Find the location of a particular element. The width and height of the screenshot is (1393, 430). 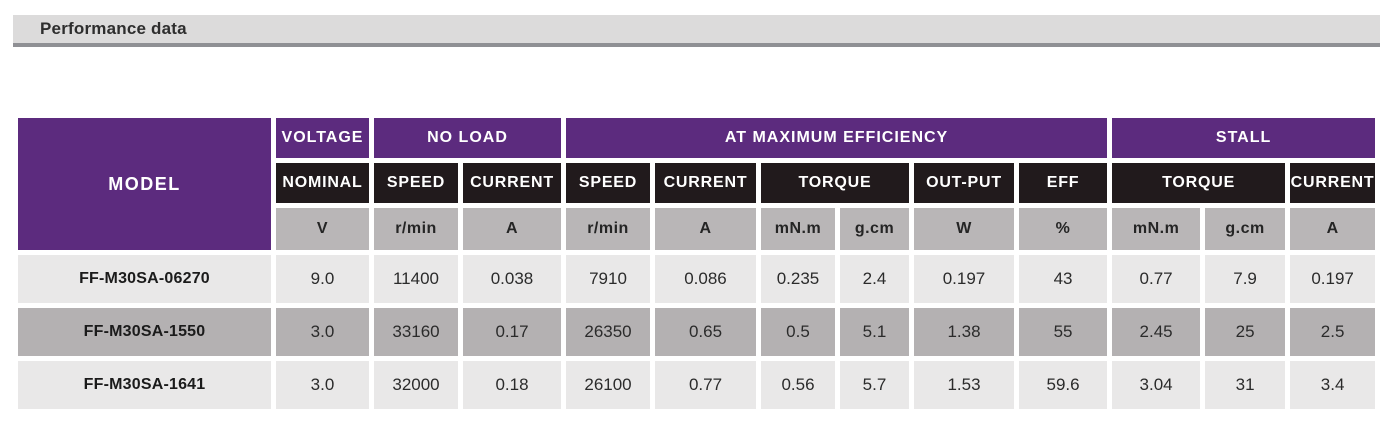

subheader-maxeff-torque: TORQUE is located at coordinates (835, 183).